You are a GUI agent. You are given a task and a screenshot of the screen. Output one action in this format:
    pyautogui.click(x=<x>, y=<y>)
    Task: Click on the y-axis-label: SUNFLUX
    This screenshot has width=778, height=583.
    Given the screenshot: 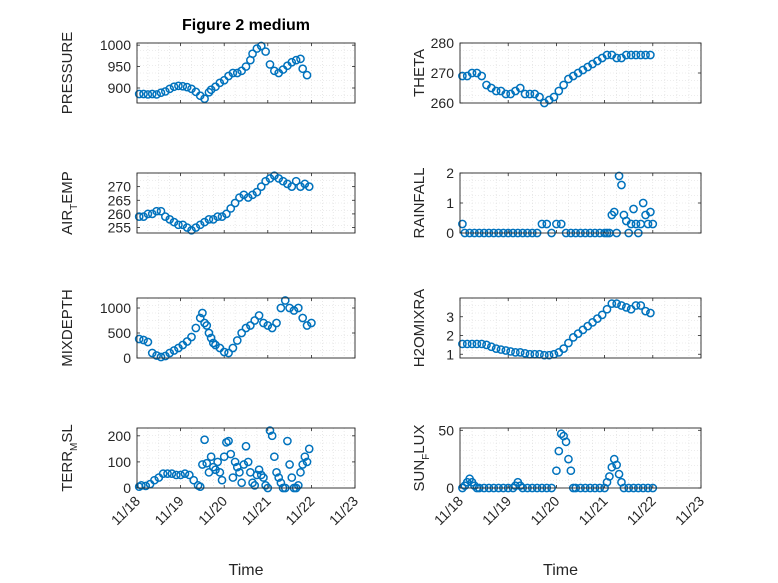 What is the action you would take?
    pyautogui.click(x=421, y=458)
    